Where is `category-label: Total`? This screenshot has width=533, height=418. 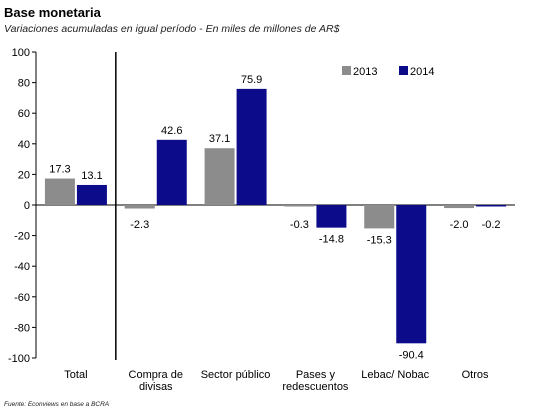 category-label: Total is located at coordinates (75, 375).